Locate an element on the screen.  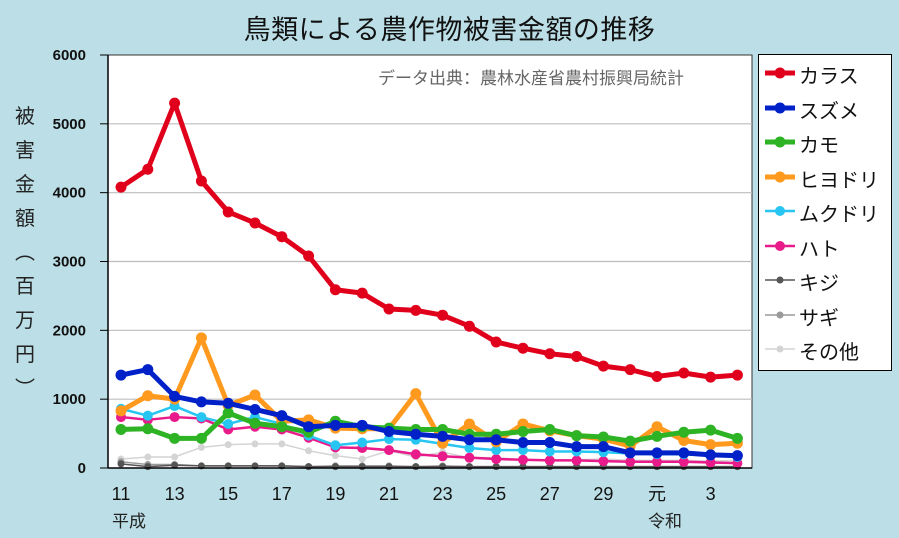
legend-label: カモ is located at coordinates (819, 145).